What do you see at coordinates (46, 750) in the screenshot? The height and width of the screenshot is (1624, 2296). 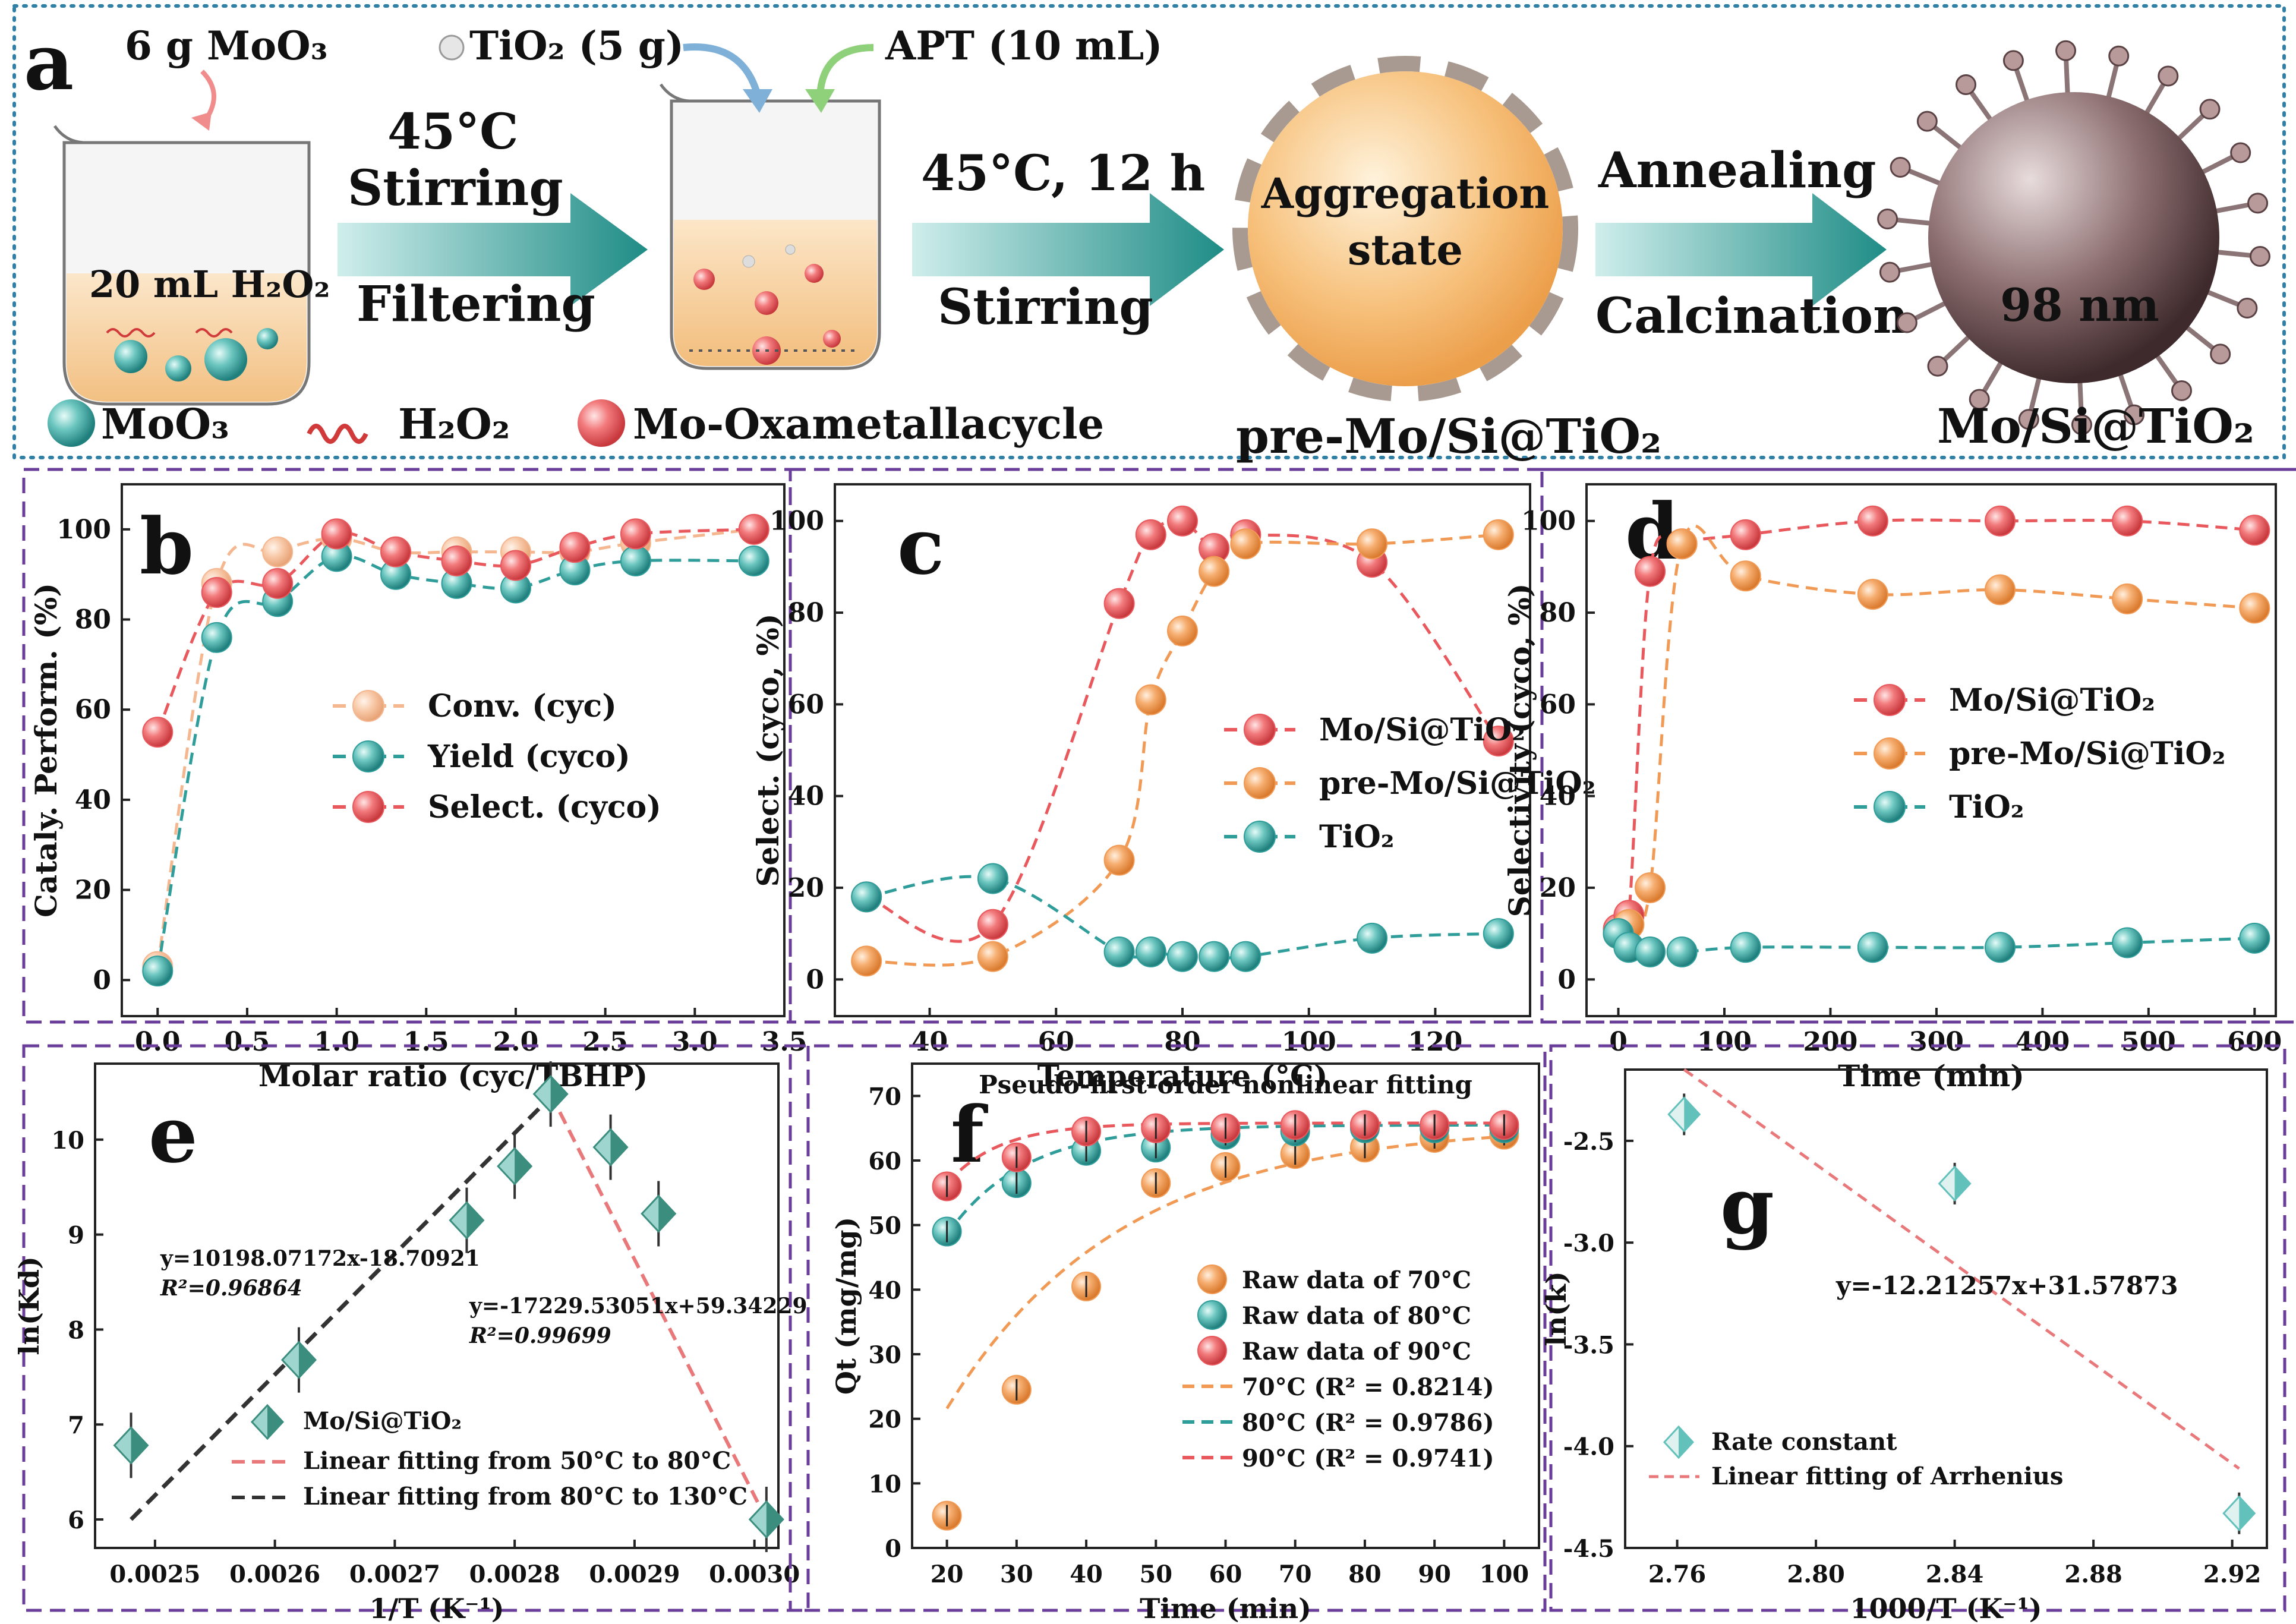 I see `y-axis-label-b: Cataly. Perform. (%)` at bounding box center [46, 750].